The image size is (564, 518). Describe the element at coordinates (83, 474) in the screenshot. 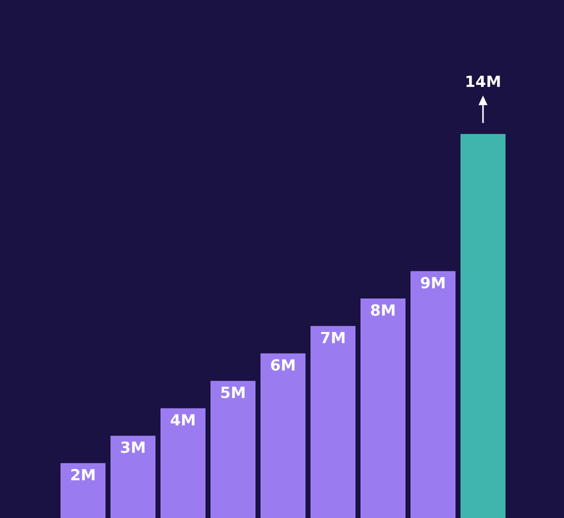

I see `data-label: 2M` at that location.